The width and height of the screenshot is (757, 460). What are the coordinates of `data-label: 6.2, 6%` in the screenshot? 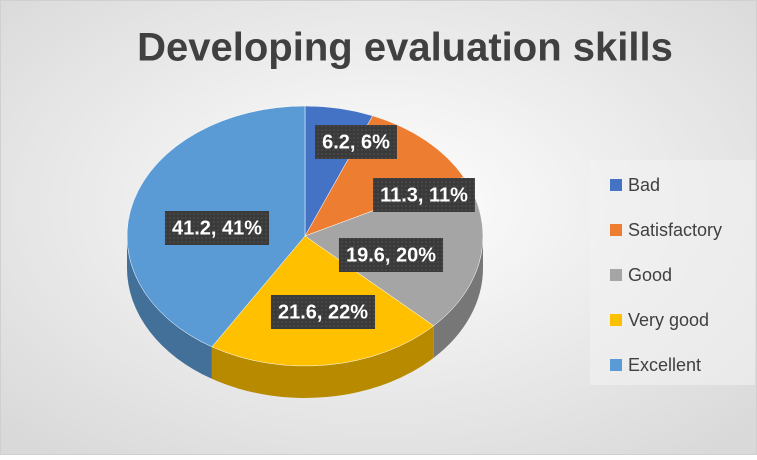 It's located at (356, 142).